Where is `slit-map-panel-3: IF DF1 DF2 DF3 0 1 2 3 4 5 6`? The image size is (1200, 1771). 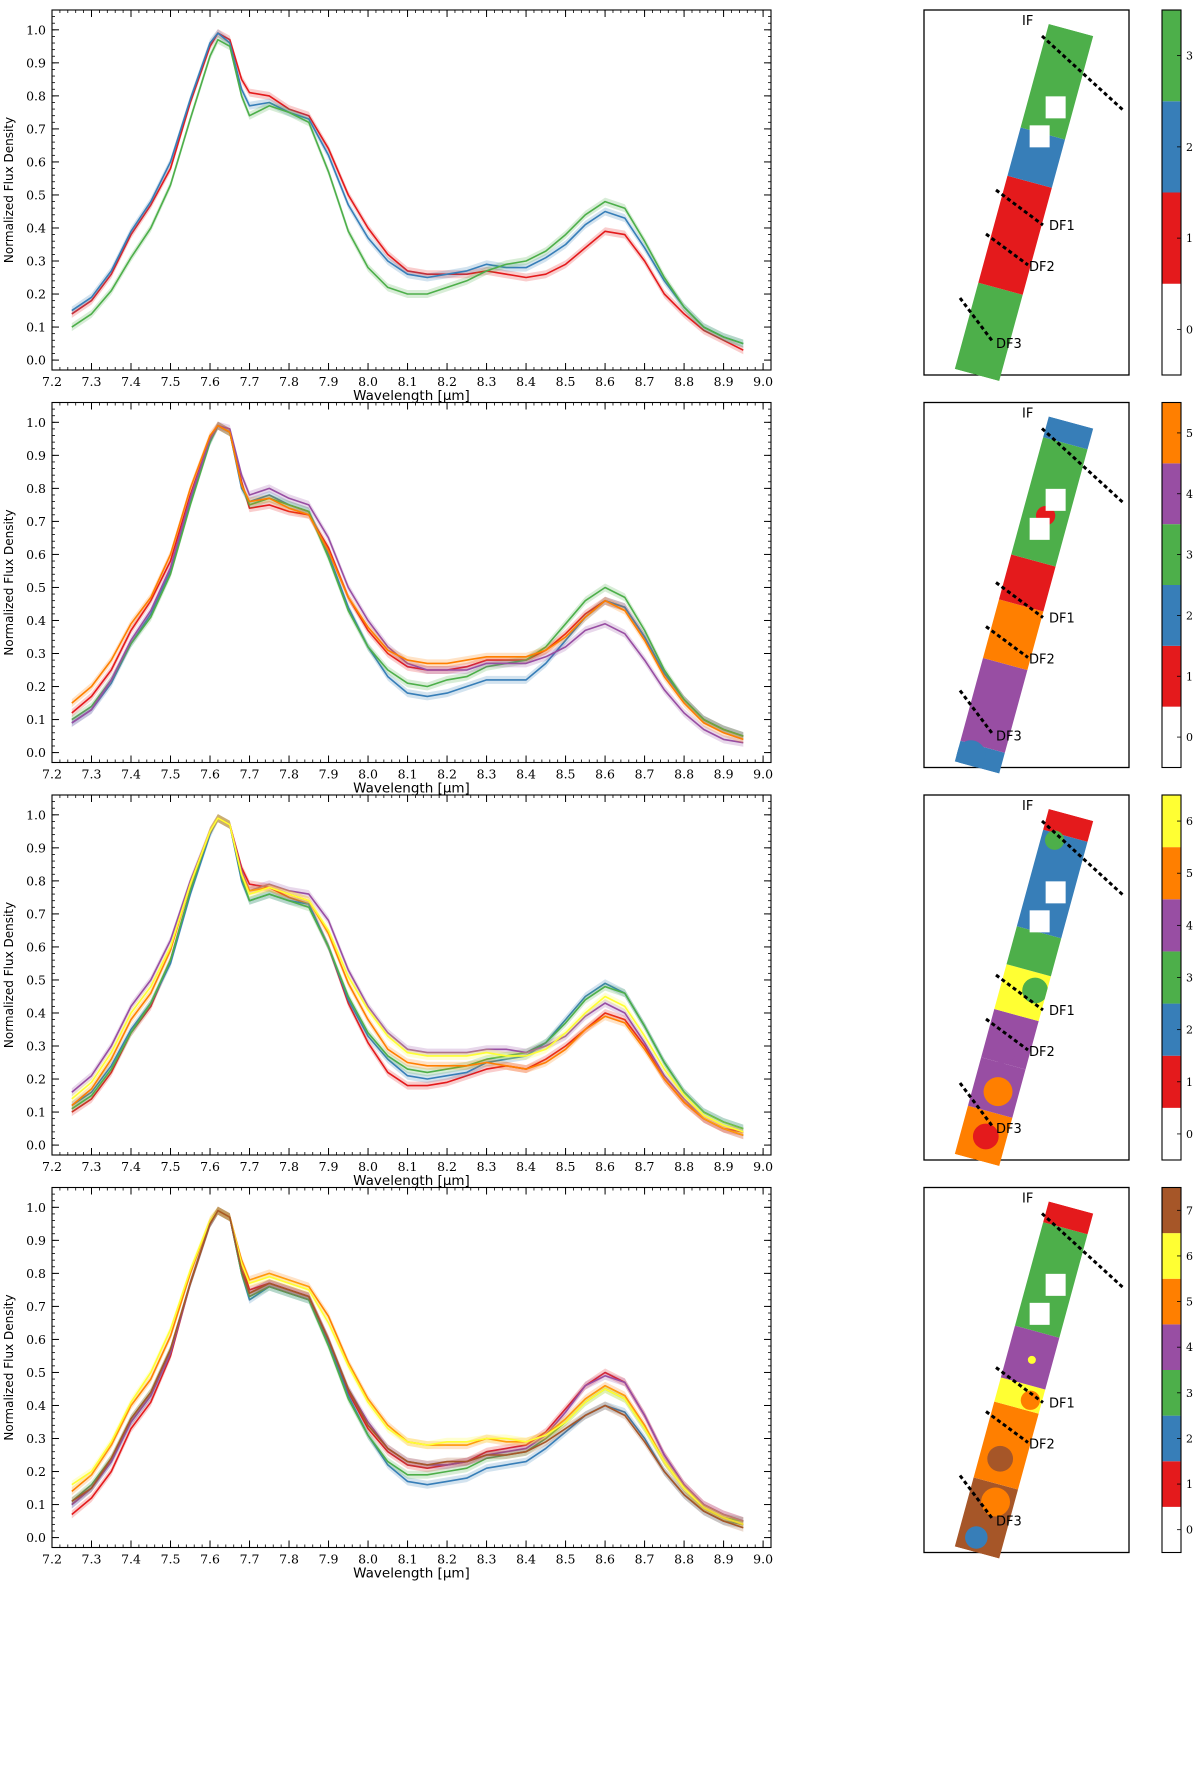
slit-map-panel-3: IF DF1 DF2 DF3 0 1 2 3 4 5 6 is located at coordinates (1058, 980).